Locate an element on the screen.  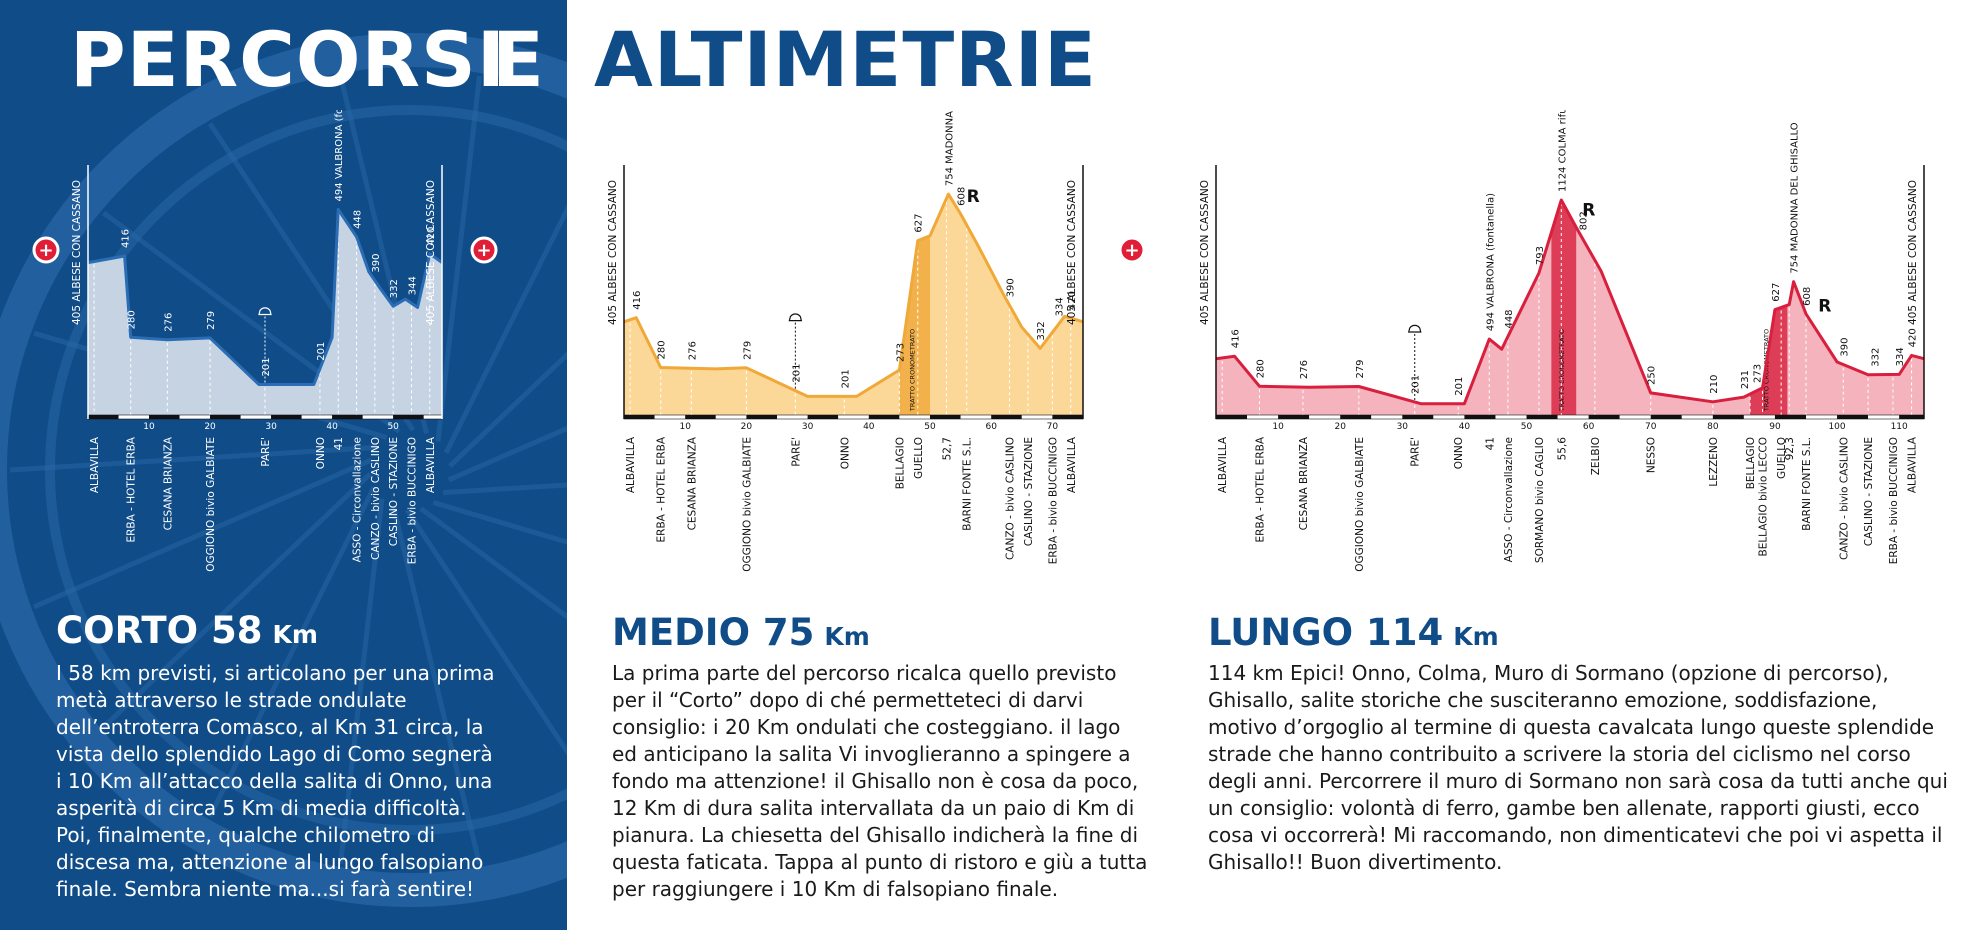
corto-place-label: ERBA - HOTEL ERBA is located at coordinates (132, 489).